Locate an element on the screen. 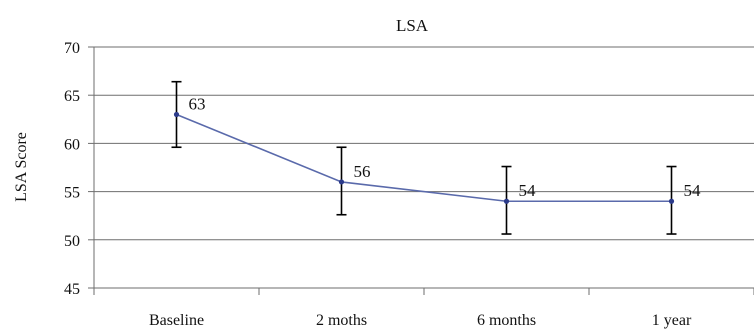 The height and width of the screenshot is (329, 754). y-axis-title: LSA Score is located at coordinates (21, 167).